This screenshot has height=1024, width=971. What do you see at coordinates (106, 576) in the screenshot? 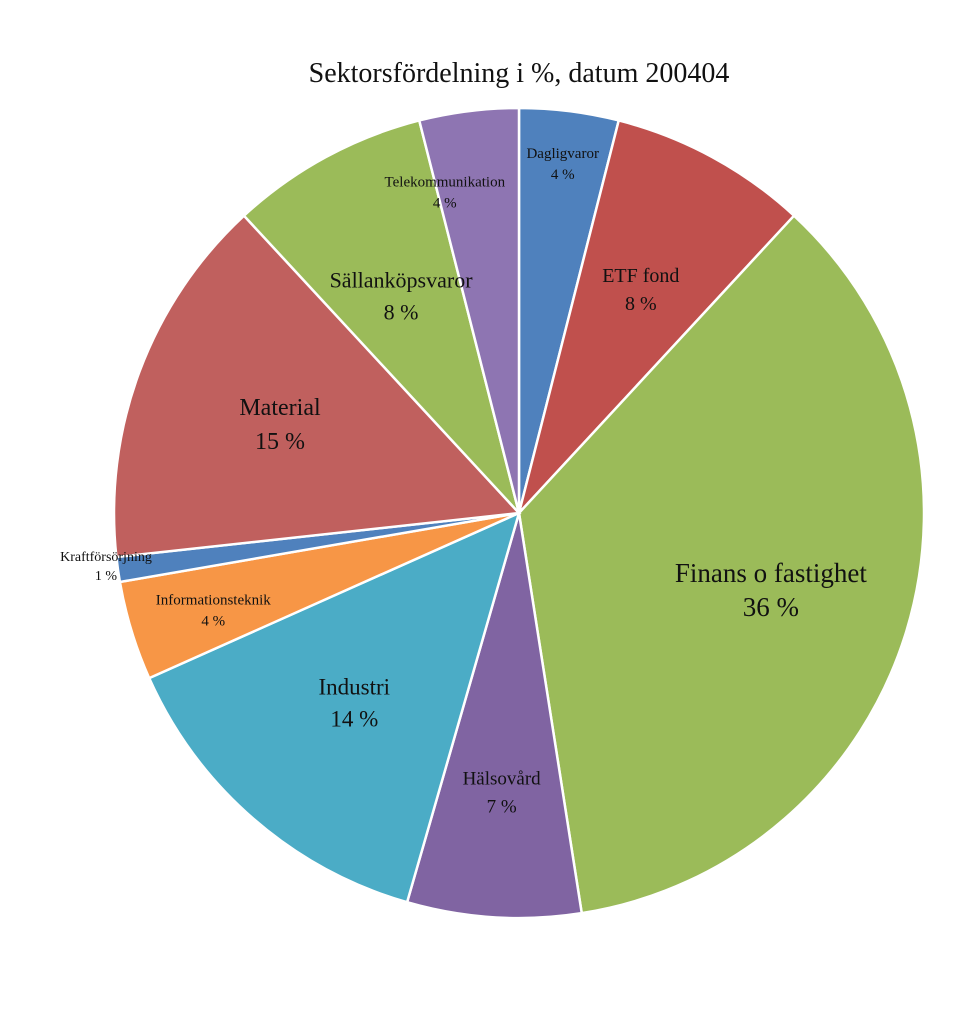
I see `slice-label-value: 1 %` at bounding box center [106, 576].